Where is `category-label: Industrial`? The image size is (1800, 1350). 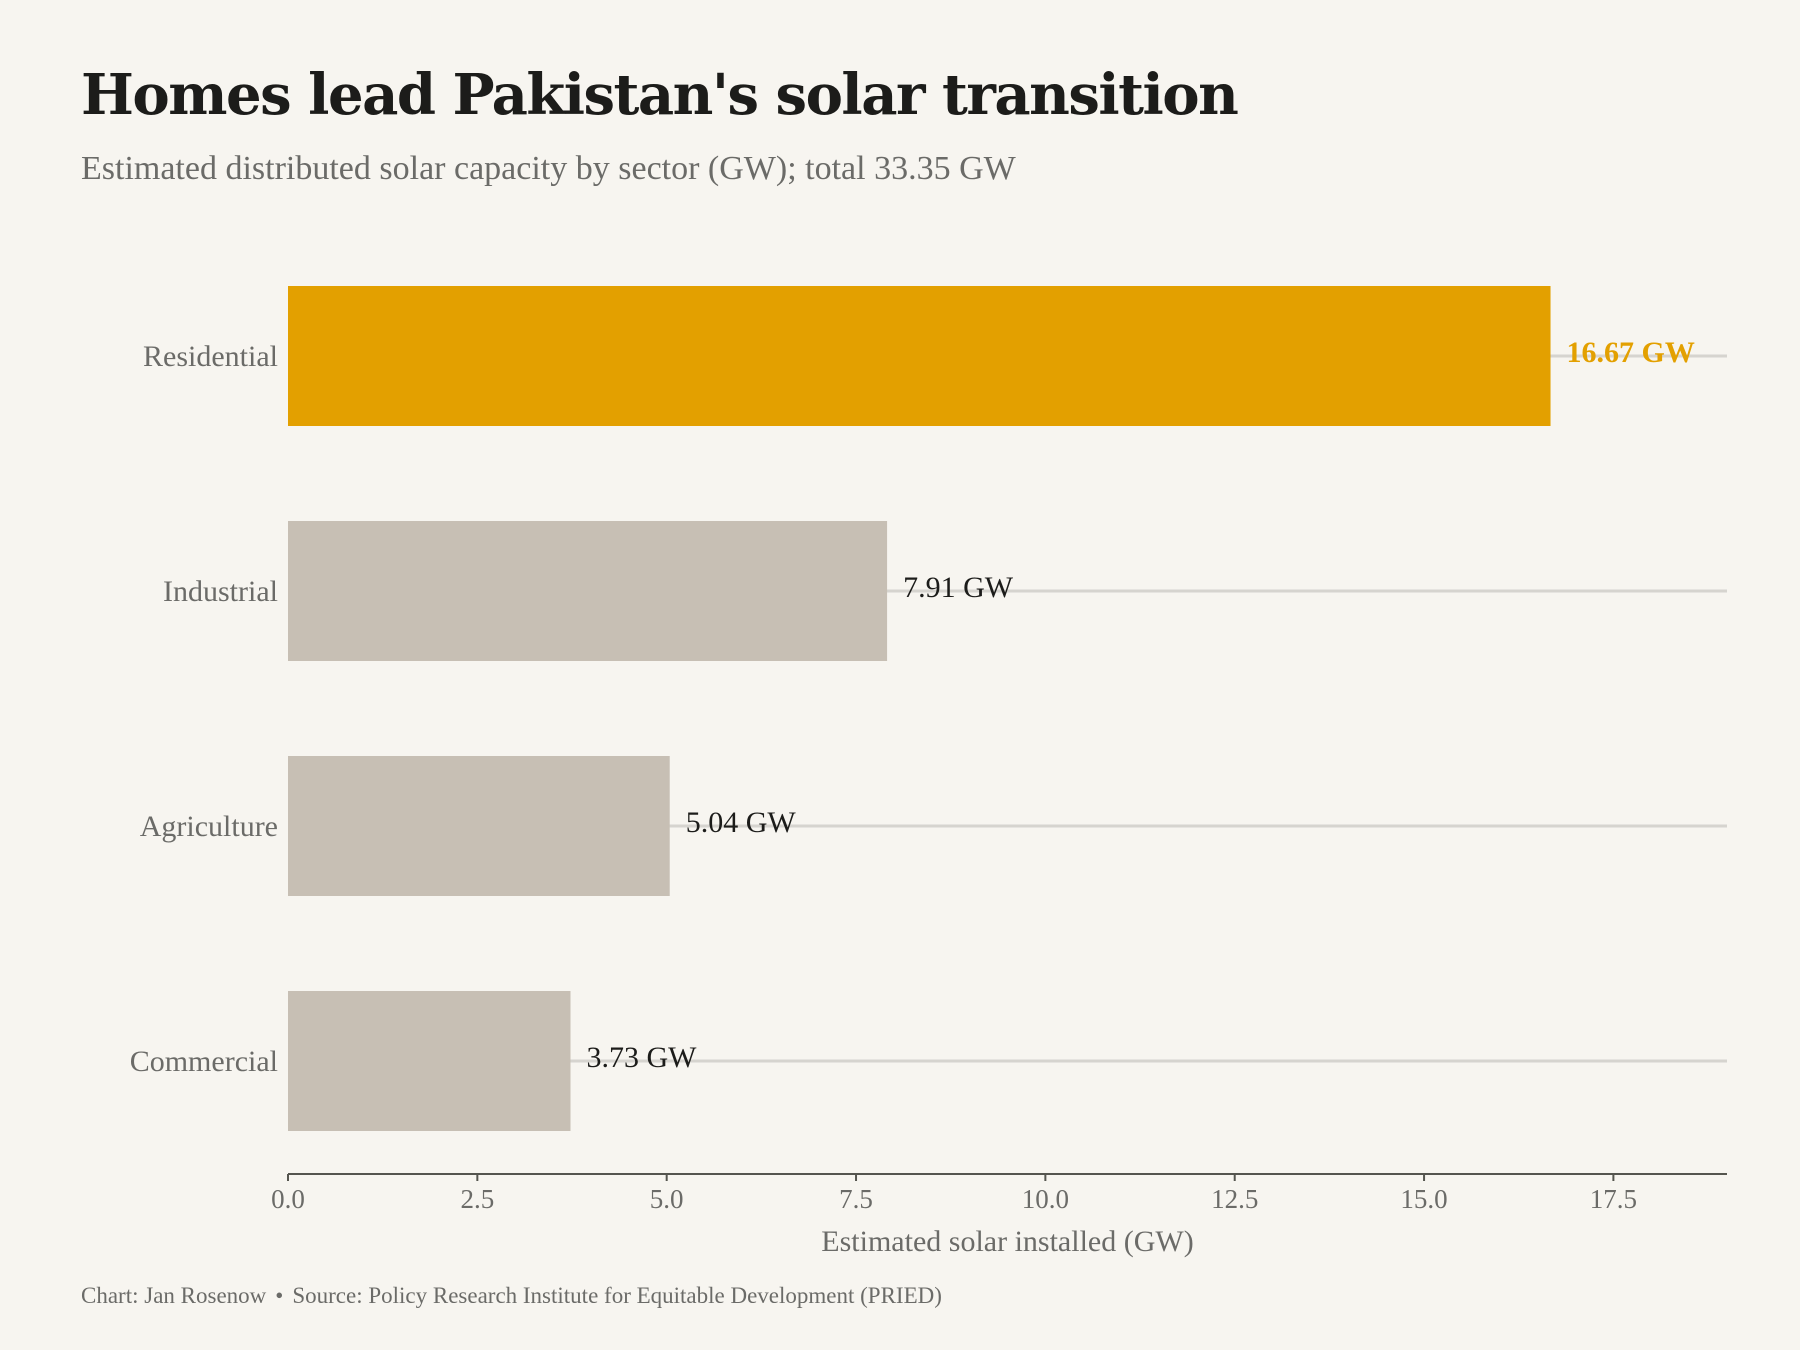 category-label: Industrial is located at coordinates (220, 591).